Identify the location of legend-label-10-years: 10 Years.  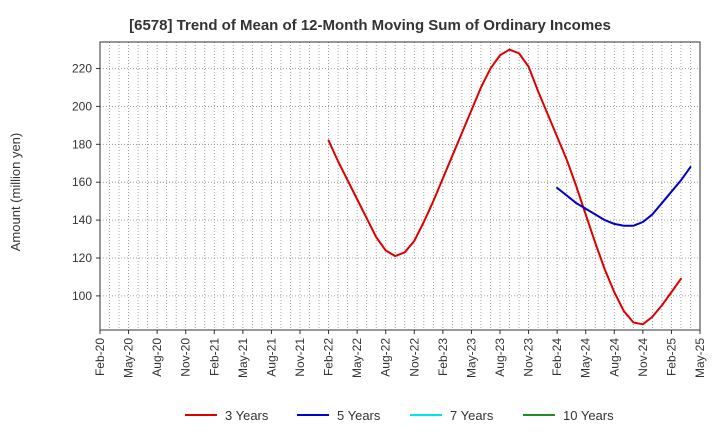
(588, 415).